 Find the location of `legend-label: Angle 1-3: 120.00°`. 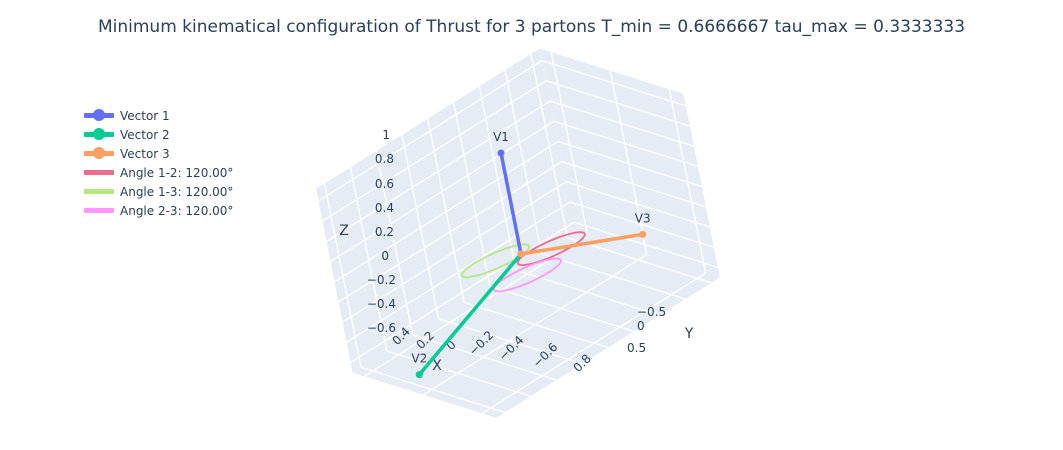

legend-label: Angle 1-3: 120.00° is located at coordinates (177, 191).